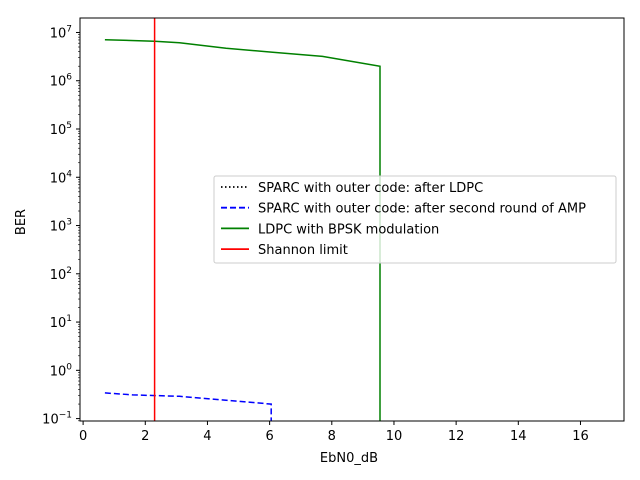  Describe the element at coordinates (57, 419) in the screenshot. I see `y-tick-label: 10⁻¹` at that location.